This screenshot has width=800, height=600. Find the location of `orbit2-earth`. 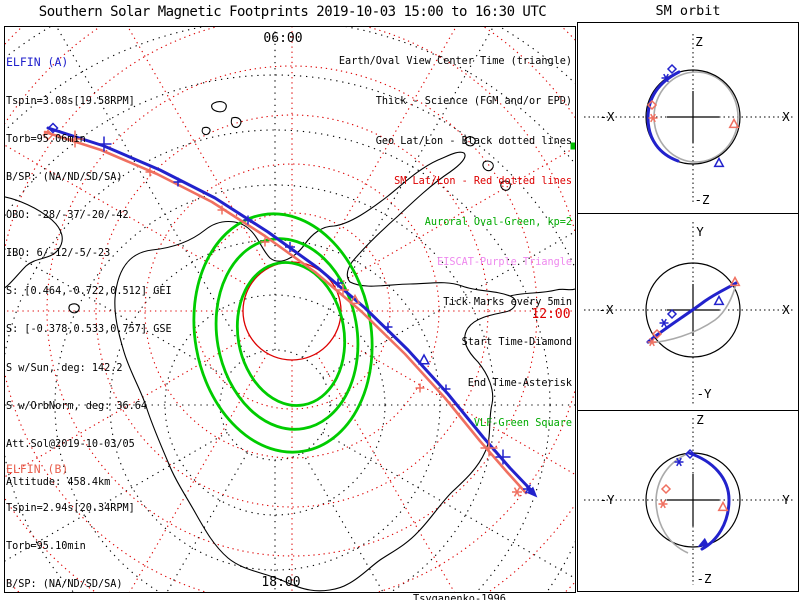

orbit2-earth is located at coordinates (693, 310).